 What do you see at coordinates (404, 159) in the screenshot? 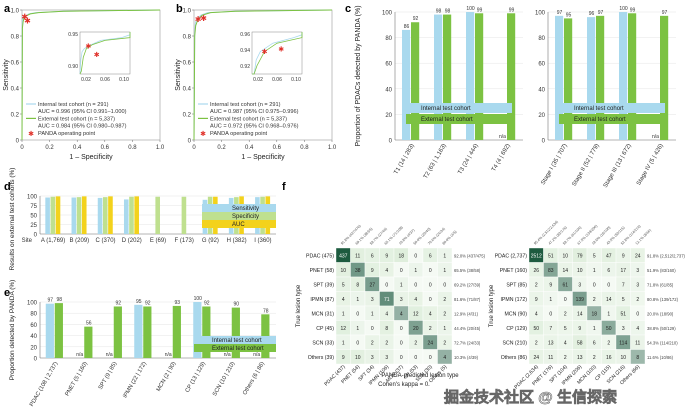
I see `x-tick-label: T1 (14 | 283)` at bounding box center [404, 159].